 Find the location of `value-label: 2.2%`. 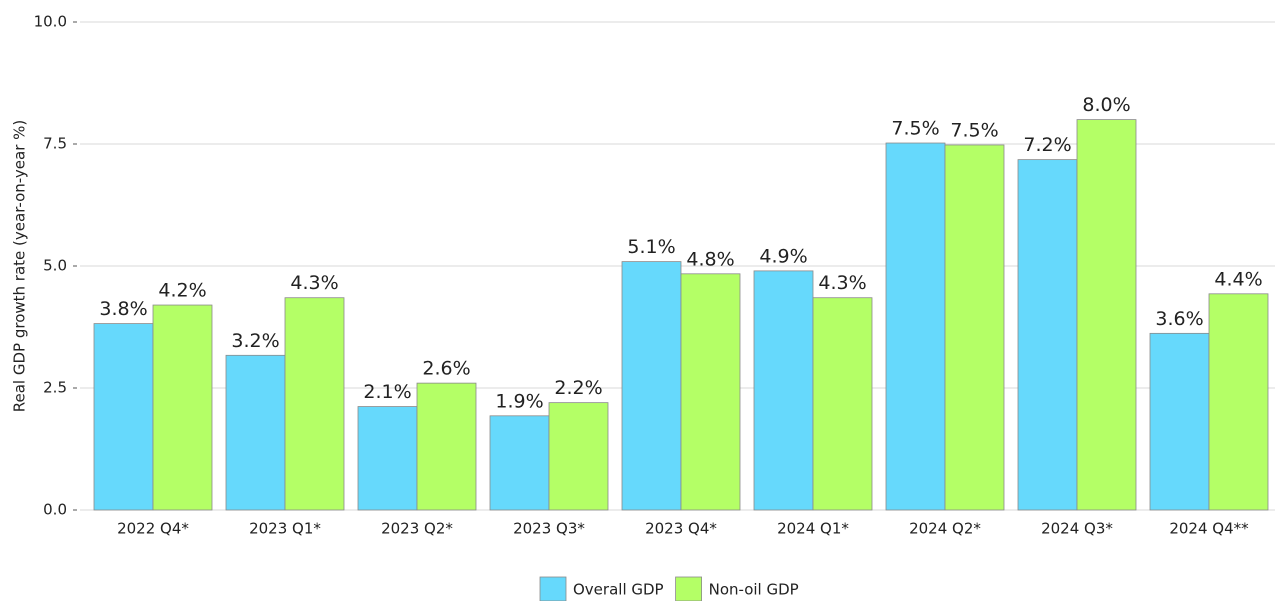

value-label: 2.2% is located at coordinates (578, 388).